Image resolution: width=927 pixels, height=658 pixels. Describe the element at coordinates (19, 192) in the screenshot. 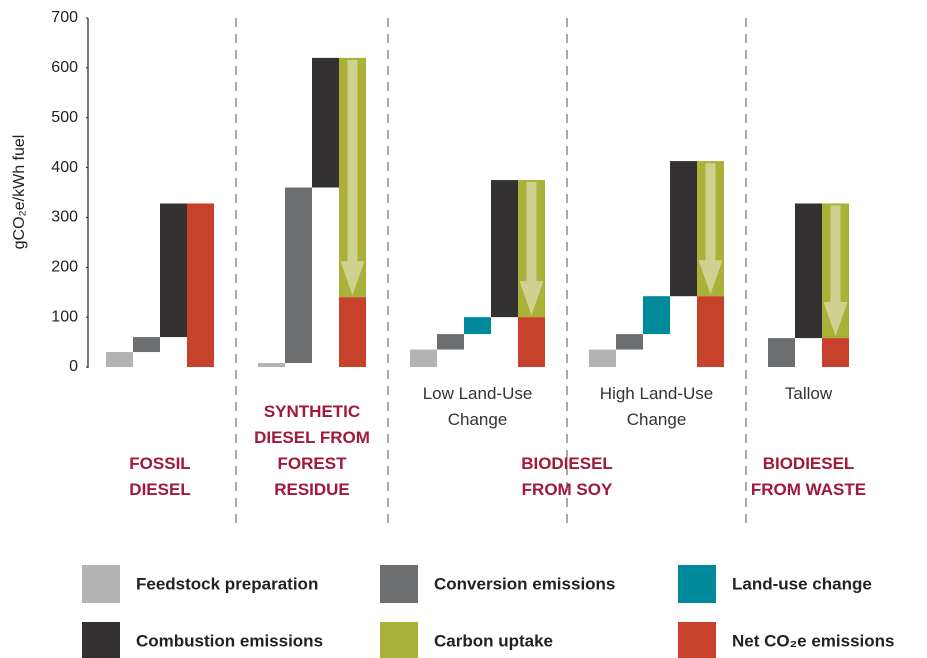

I see `y-axis-label: gCO₂e/kWh fuel` at that location.